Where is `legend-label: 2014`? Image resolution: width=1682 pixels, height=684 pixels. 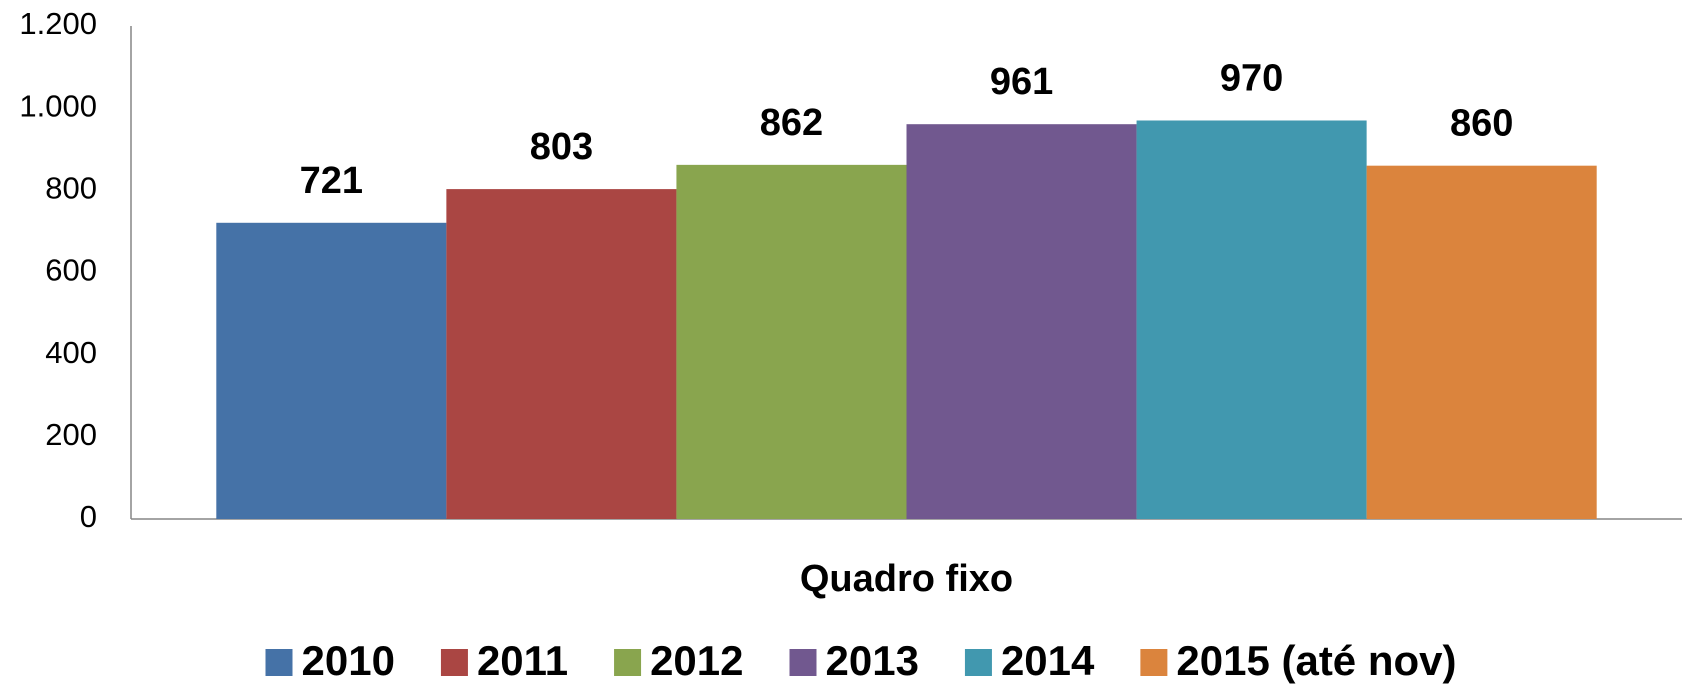
legend-label: 2014 is located at coordinates (1048, 660).